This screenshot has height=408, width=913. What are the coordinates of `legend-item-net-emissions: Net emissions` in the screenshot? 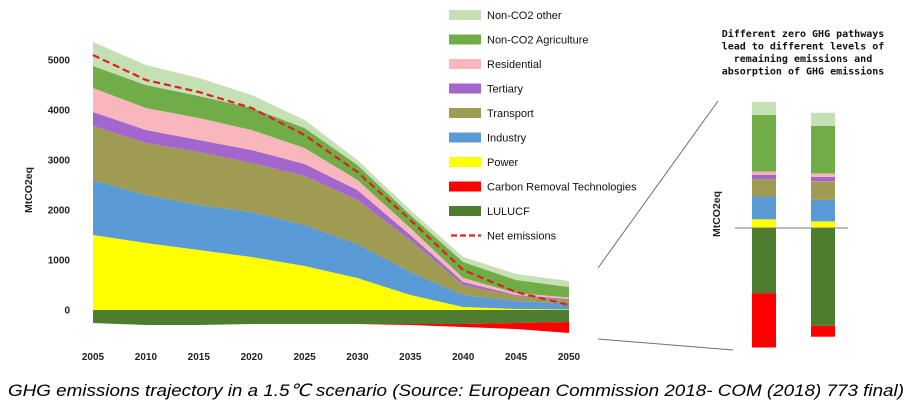 It's located at (504, 237).